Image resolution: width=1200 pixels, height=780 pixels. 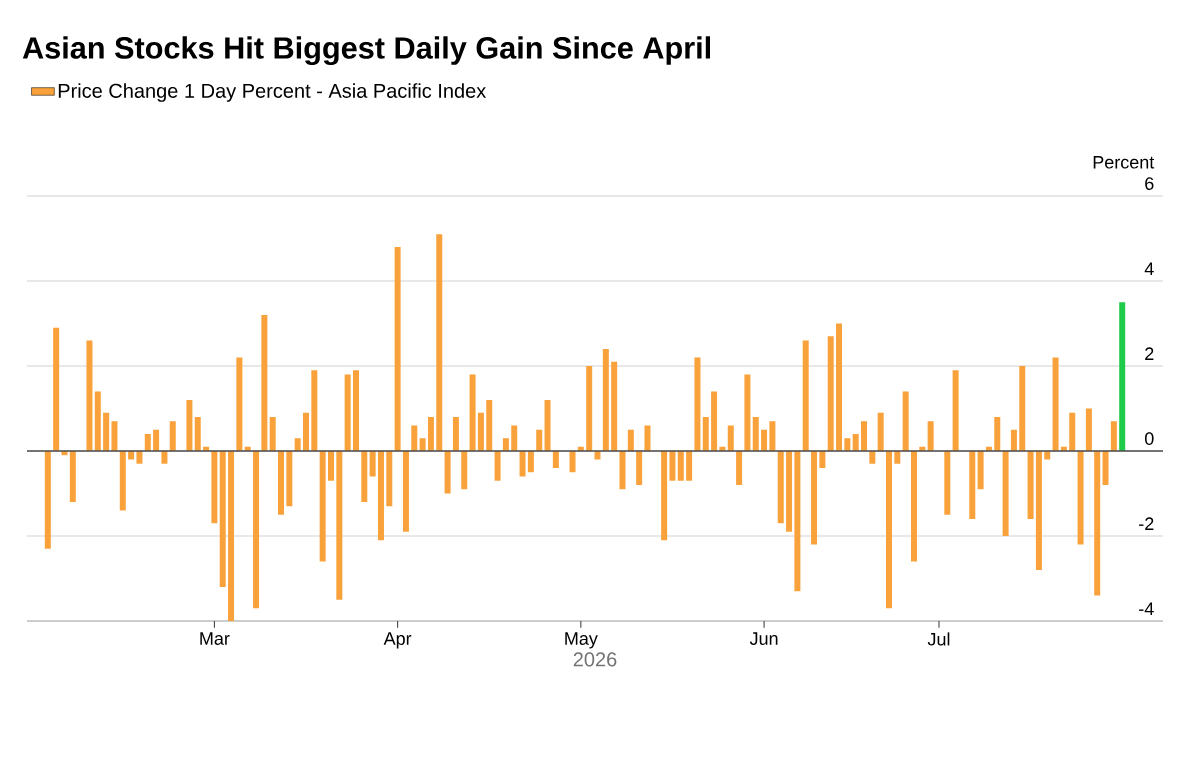 What do you see at coordinates (366, 51) in the screenshot?
I see `chart-title: Asian Stocks Hit Biggest Daily Gain Since April` at bounding box center [366, 51].